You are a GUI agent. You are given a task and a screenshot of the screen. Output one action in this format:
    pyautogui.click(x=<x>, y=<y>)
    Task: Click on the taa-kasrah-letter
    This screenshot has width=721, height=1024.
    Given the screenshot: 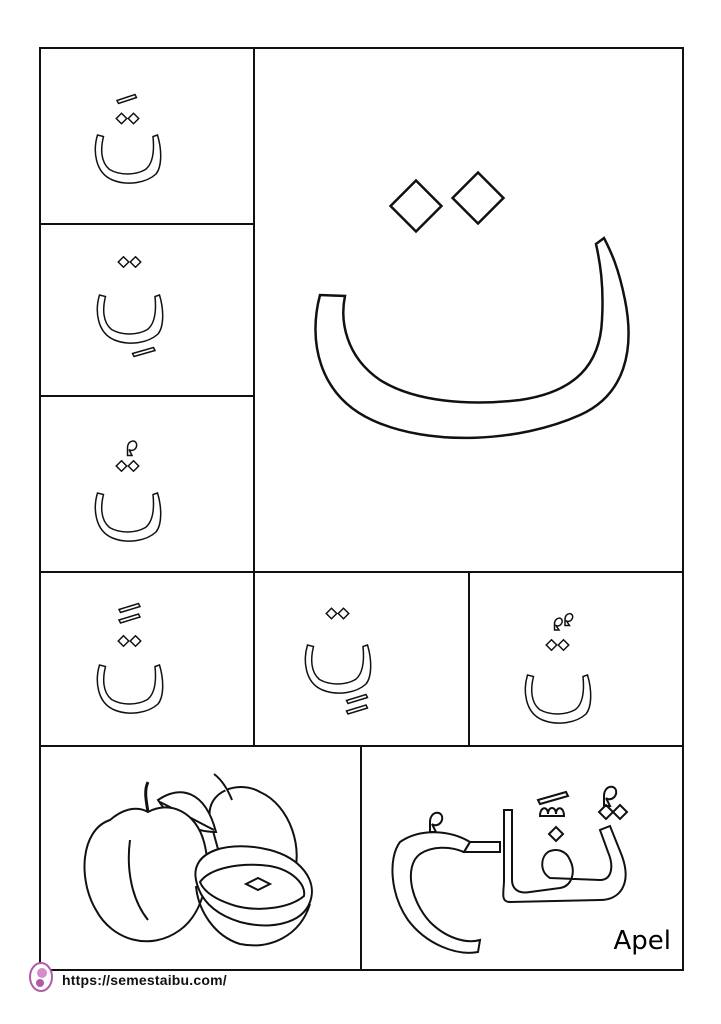 What is the action you would take?
    pyautogui.click(x=130, y=307)
    